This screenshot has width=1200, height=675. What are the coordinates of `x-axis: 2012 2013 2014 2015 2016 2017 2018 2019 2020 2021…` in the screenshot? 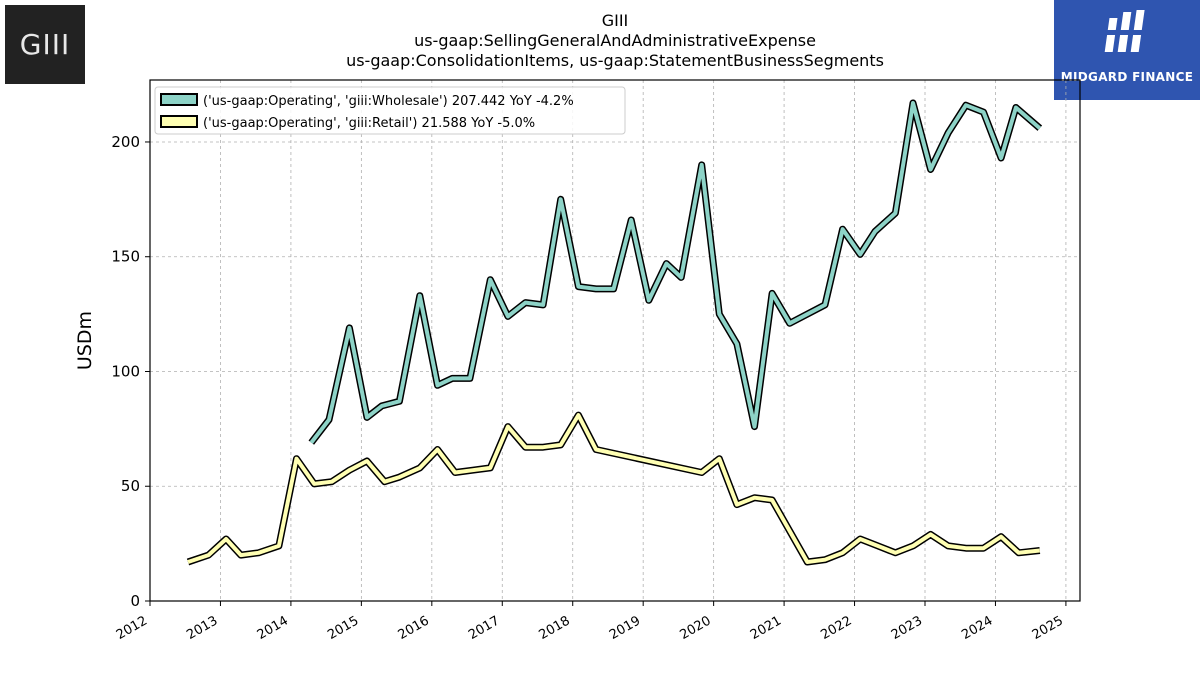 It's located at (590, 622).